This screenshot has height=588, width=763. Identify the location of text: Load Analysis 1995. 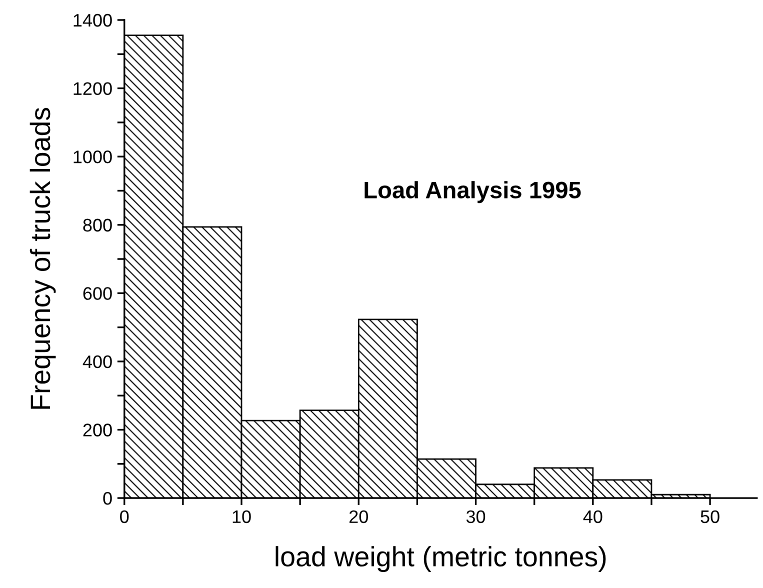
(472, 192).